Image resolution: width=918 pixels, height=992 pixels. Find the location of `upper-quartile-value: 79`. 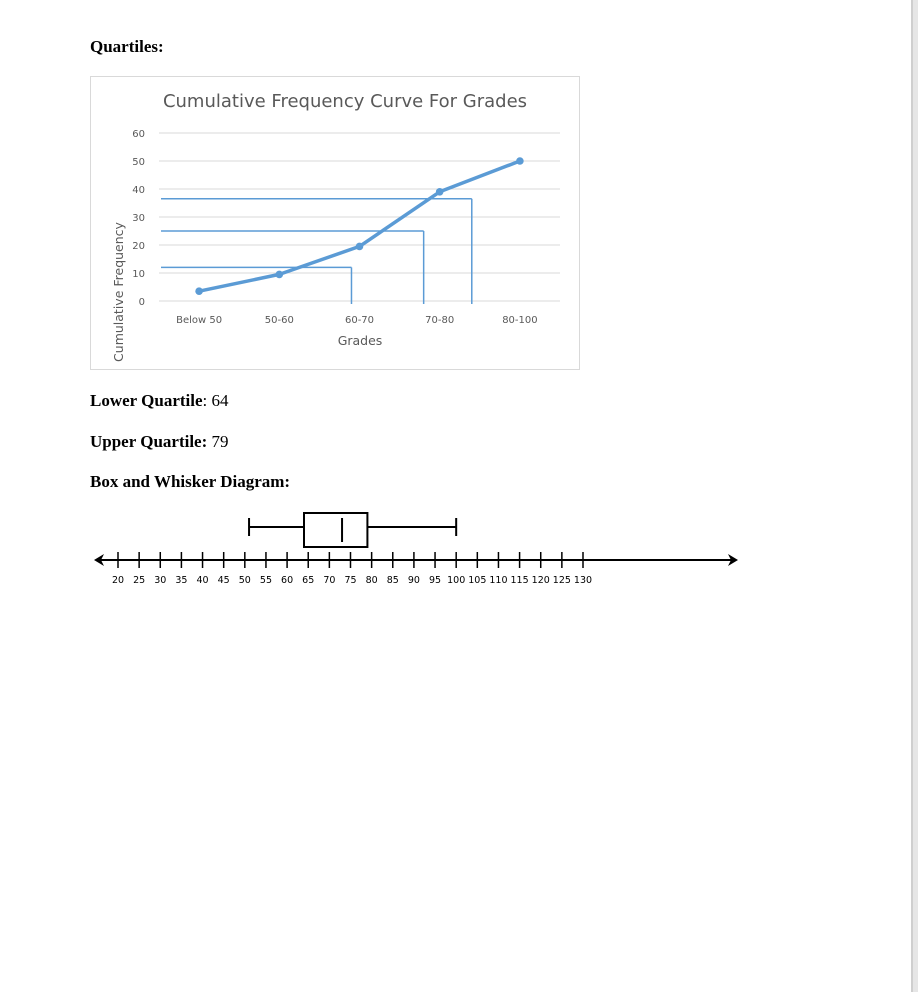

upper-quartile-value: 79 is located at coordinates (218, 441).